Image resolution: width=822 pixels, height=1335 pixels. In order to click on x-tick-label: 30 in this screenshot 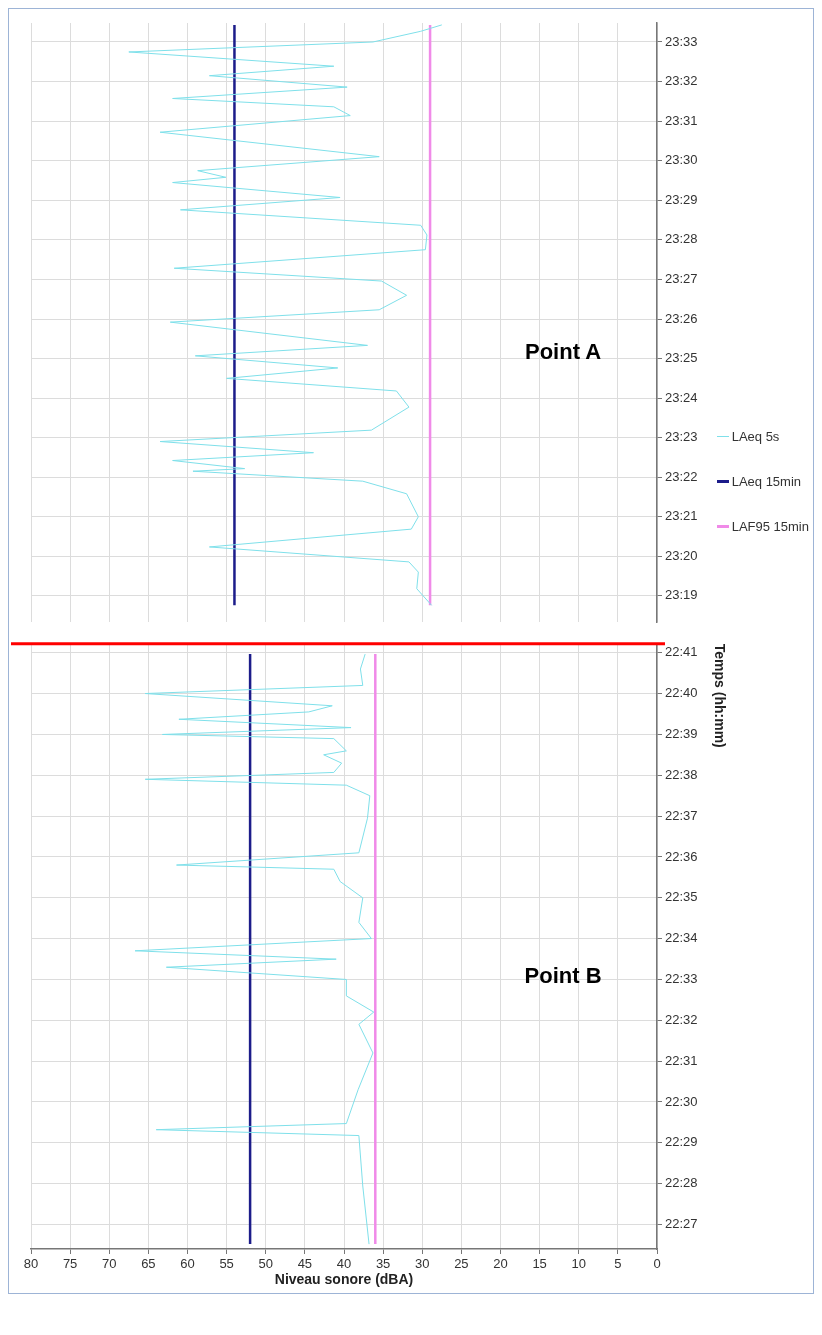, I will do `click(422, 1264)`.